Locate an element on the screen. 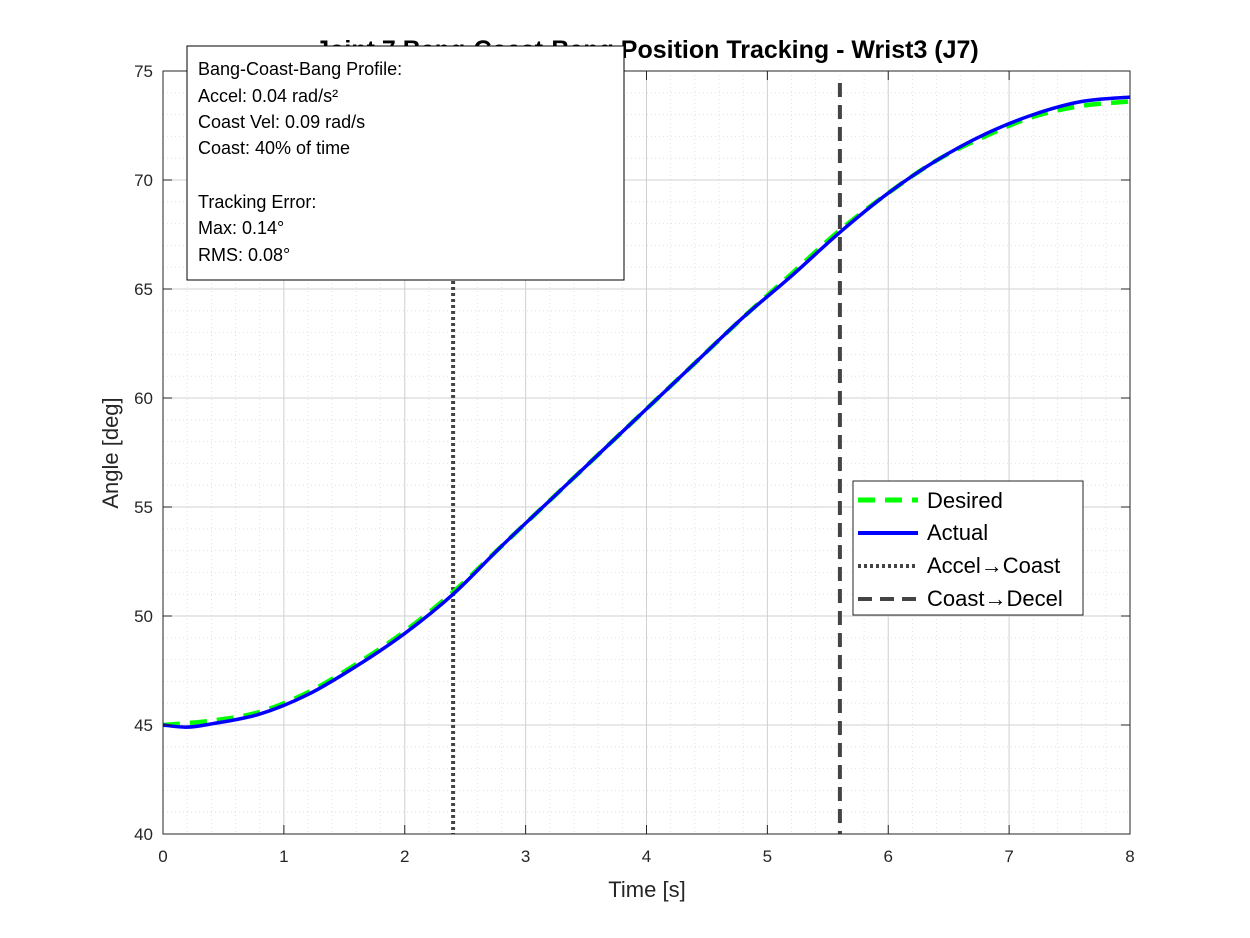  annotation-line: RMS: 0.08° is located at coordinates (244, 255).